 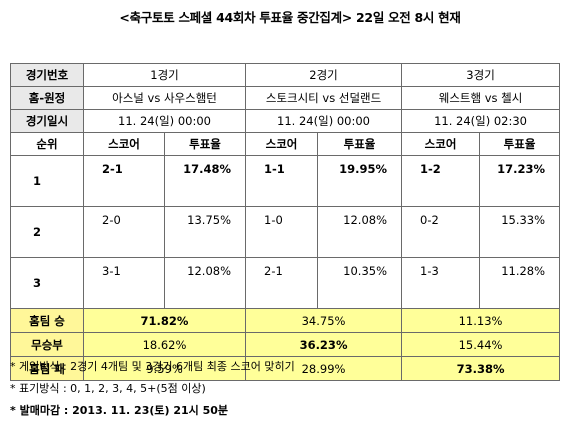 I want to click on rank-row: 1 2-1 17.48% 1-1 19.95% 1-2 17.23%, so click(x=285, y=181).